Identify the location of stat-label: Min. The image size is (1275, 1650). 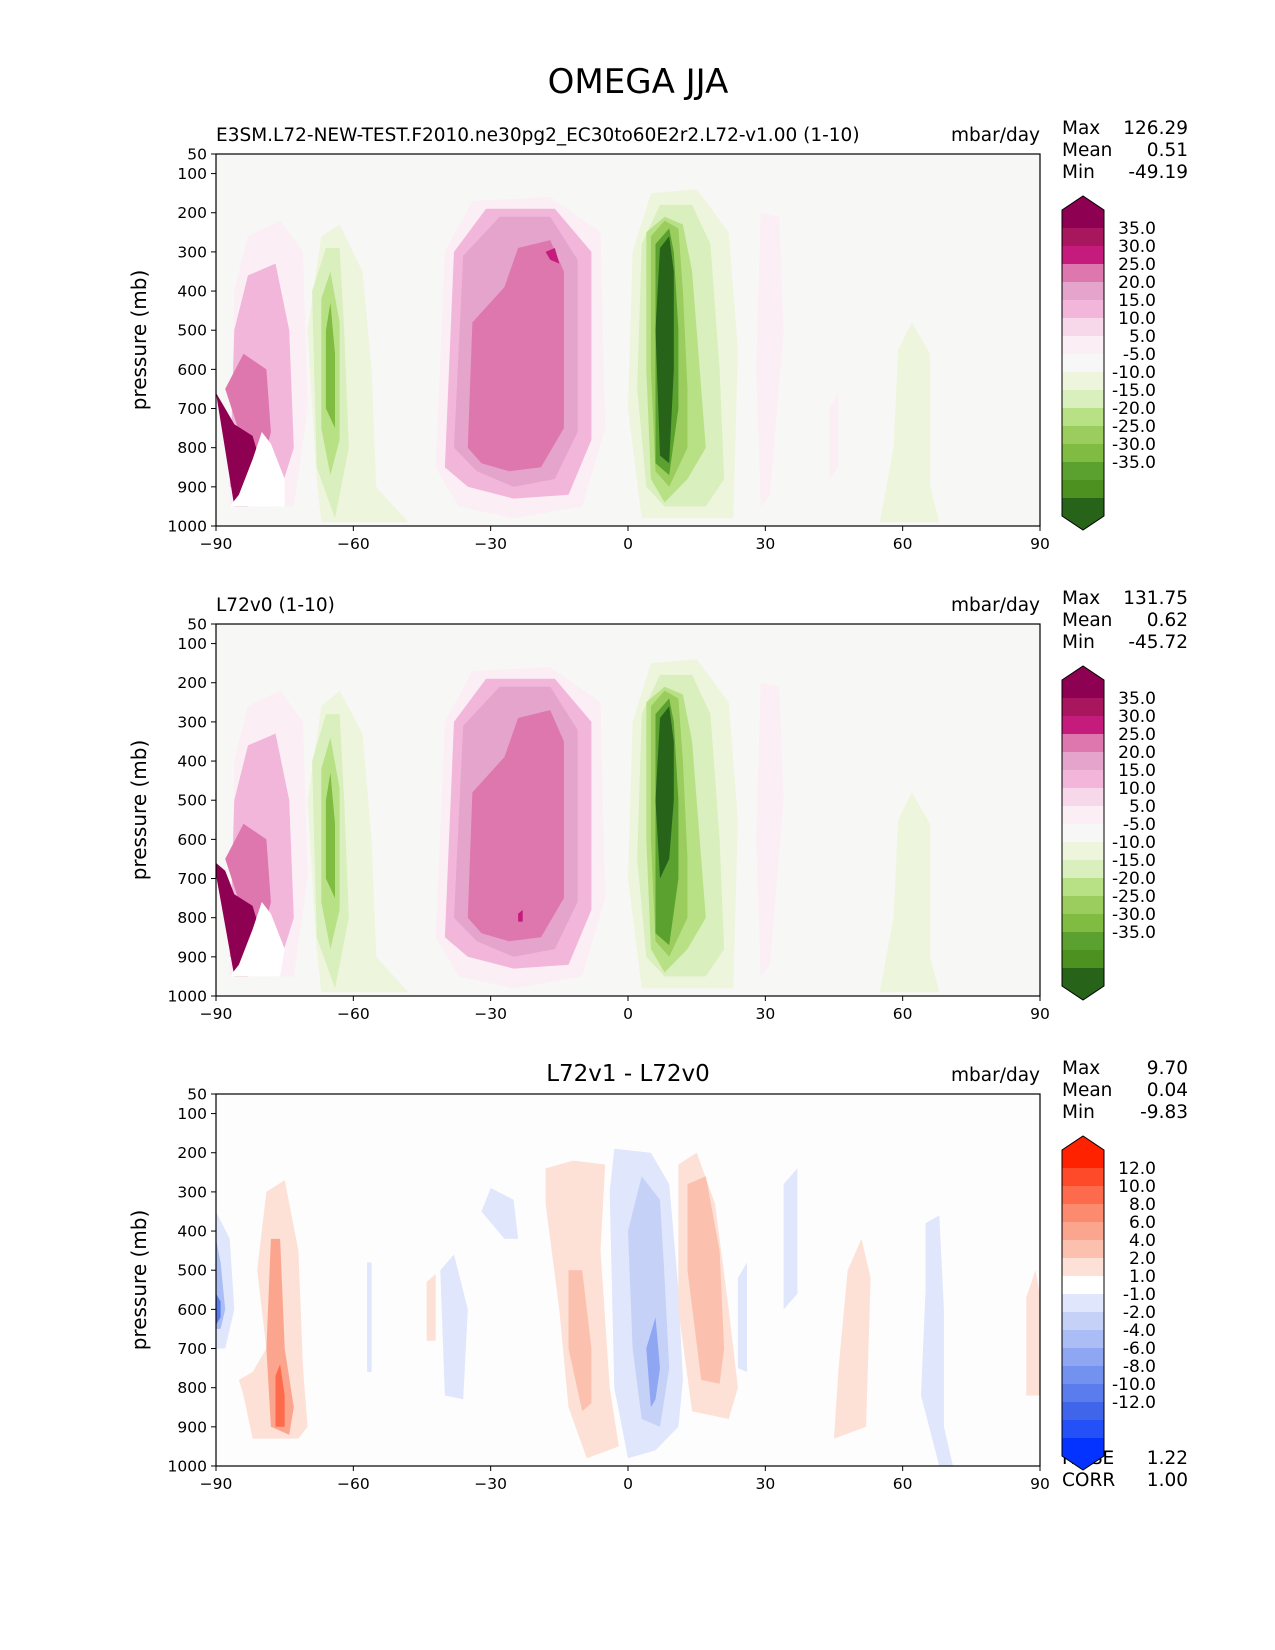
(1078, 1112).